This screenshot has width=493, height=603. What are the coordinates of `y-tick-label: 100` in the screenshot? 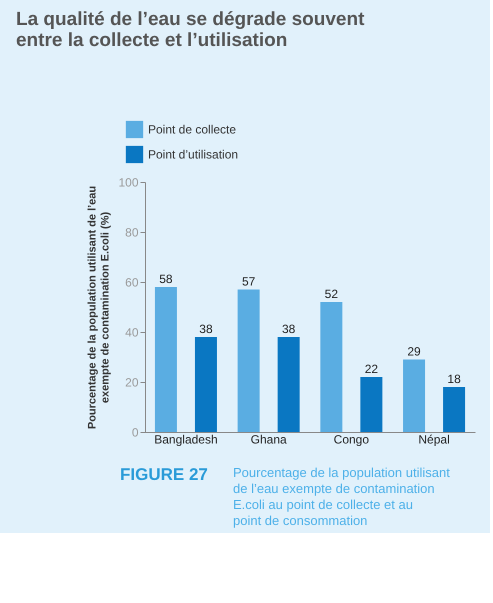 It's located at (128, 183).